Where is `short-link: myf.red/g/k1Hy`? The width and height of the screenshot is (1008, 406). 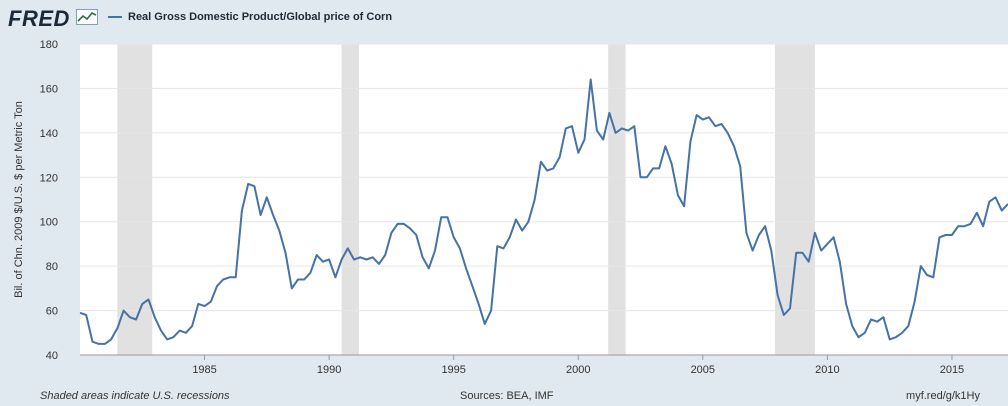
short-link: myf.red/g/k1Hy is located at coordinates (943, 396).